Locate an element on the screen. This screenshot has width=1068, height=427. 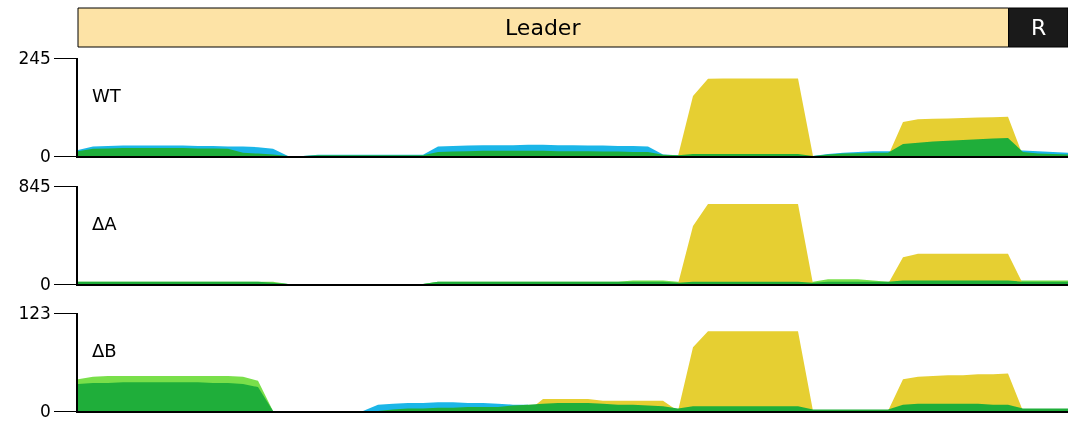
text: Leader is located at coordinates (543, 27).